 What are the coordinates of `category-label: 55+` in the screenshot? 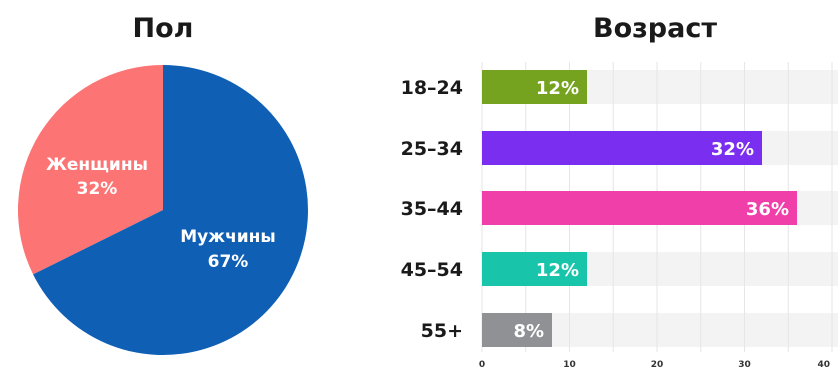 It's located at (442, 331).